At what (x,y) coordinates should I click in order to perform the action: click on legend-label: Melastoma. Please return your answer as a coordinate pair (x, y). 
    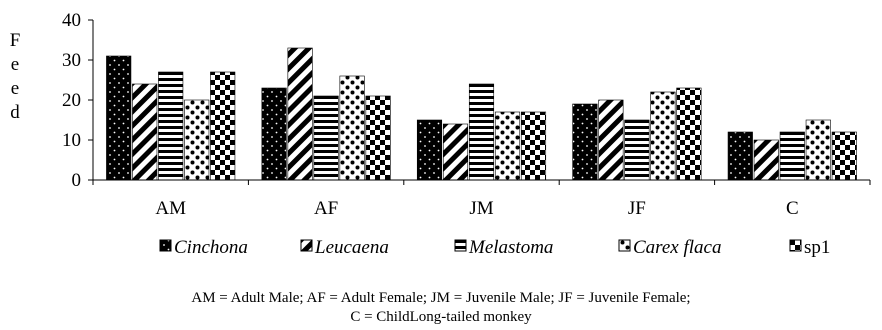
    Looking at the image, I should click on (510, 247).